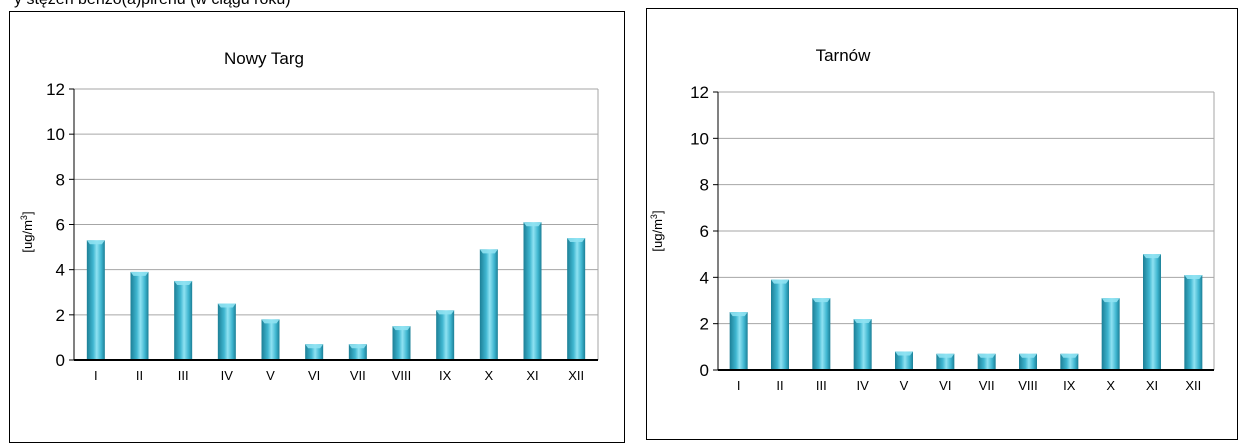  What do you see at coordinates (152, 4) in the screenshot?
I see `figure-caption: y stężeń benzo(a)pirenu (w ciągu roku)` at bounding box center [152, 4].